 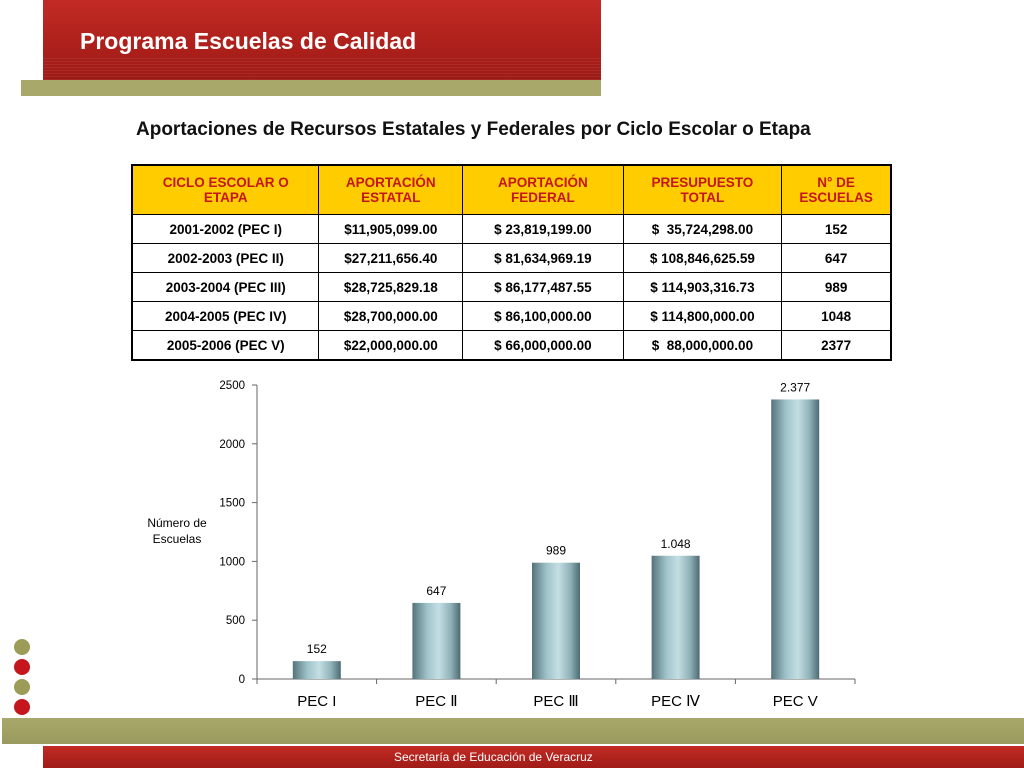 I want to click on cell-ciclo: 2003-2004 (PEC III), so click(x=225, y=287).